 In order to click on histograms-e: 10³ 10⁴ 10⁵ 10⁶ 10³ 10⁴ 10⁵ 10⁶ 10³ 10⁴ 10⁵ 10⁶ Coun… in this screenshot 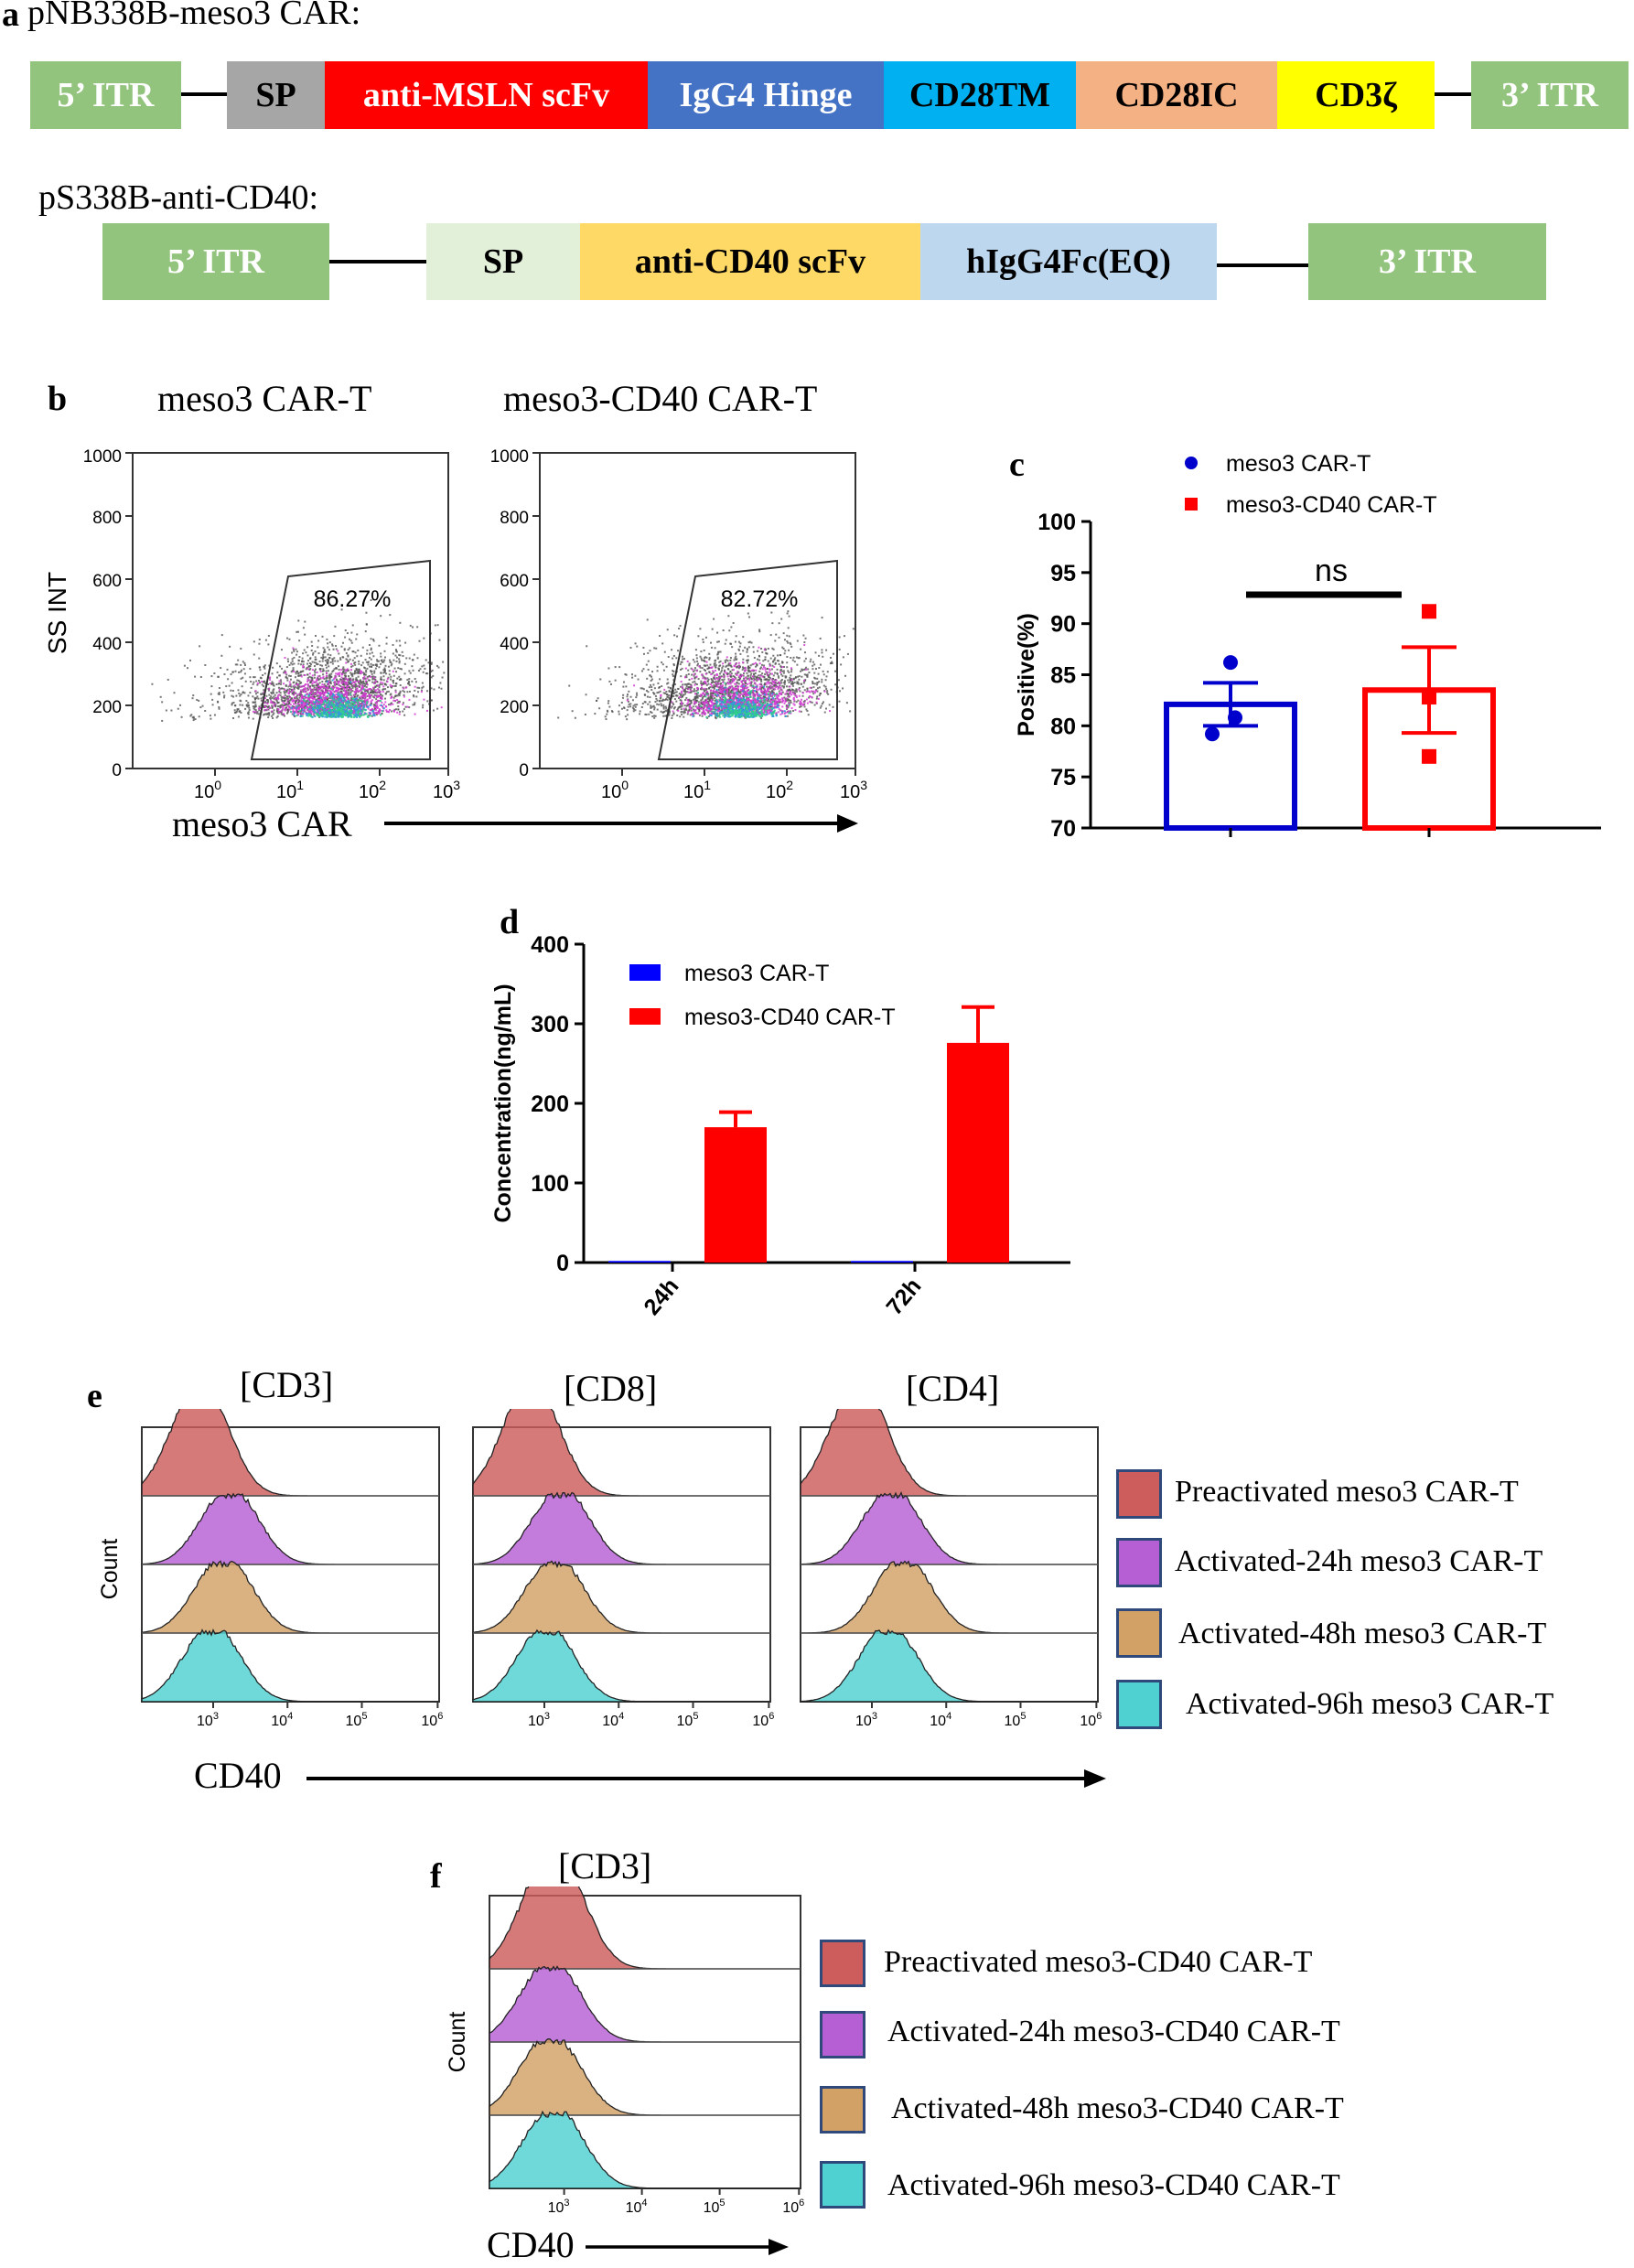, I will do `click(599, 1569)`.